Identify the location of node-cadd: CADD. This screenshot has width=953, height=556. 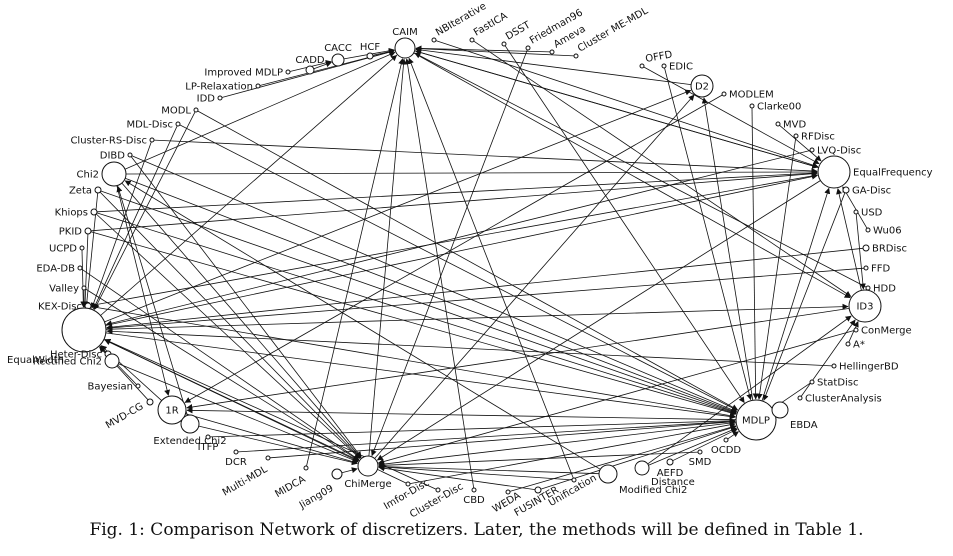
(310, 65).